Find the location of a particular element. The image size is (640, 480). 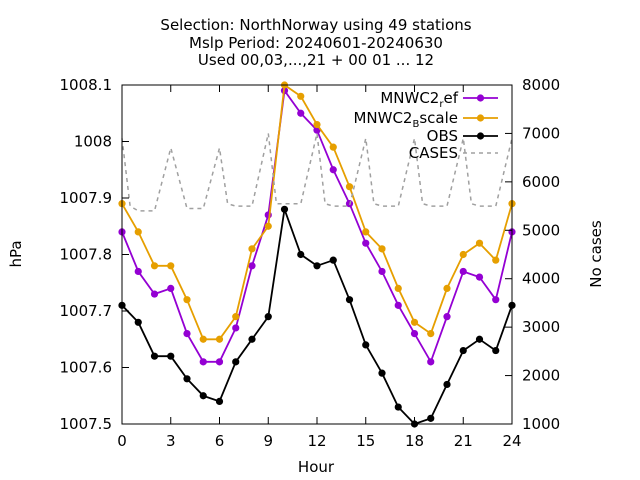

y2-tick-label: 1000 is located at coordinates (541, 424).